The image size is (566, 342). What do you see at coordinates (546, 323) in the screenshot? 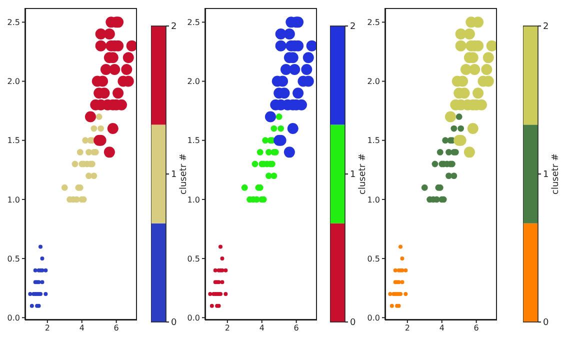
I see `color-bar-label: 0` at bounding box center [546, 323].